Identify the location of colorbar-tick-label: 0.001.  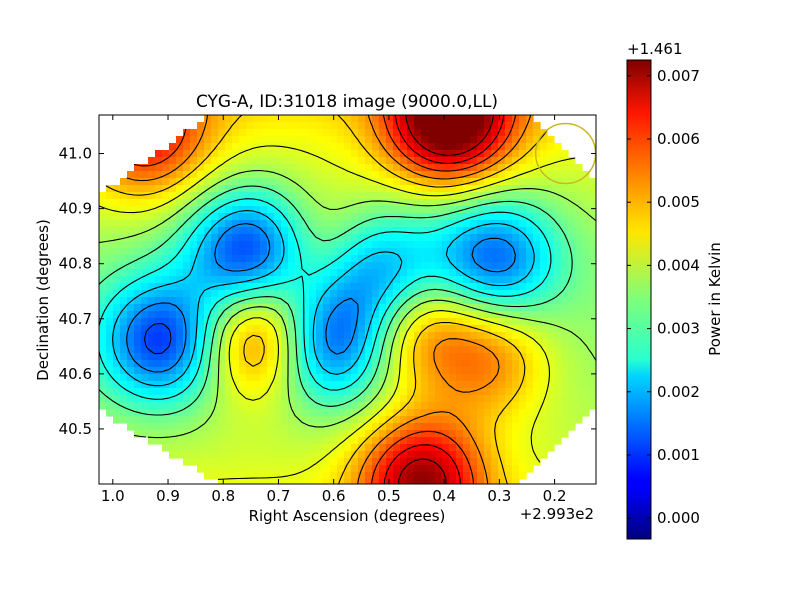
(678, 455).